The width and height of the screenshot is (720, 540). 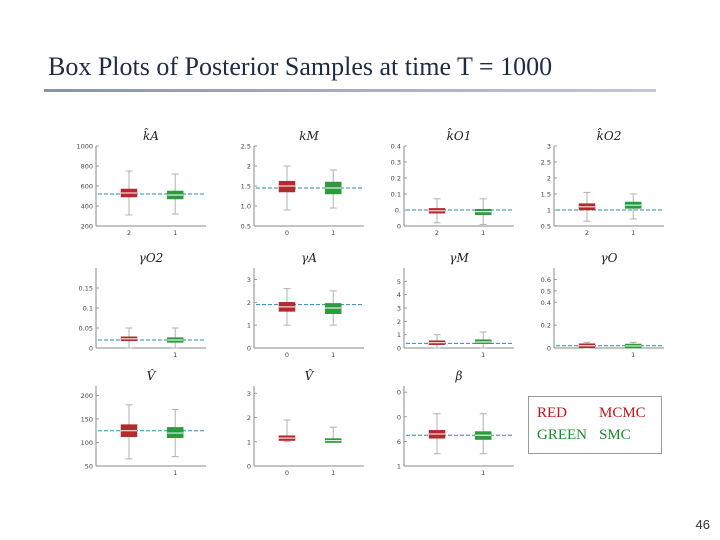 I want to click on legend-entry-smc: GREEN SMC, so click(x=584, y=435).